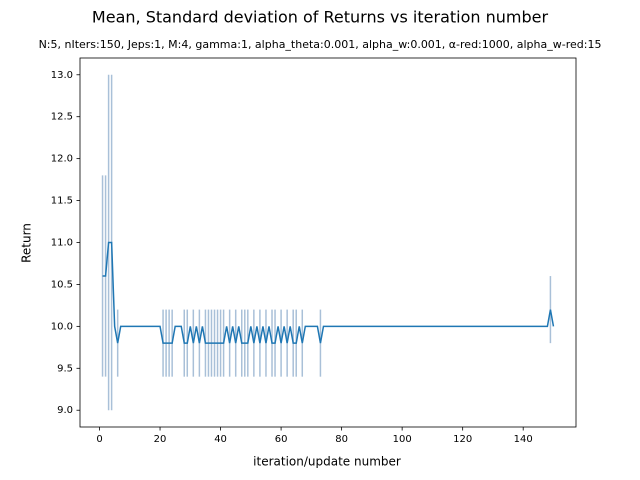 The height and width of the screenshot is (480, 640). Describe the element at coordinates (62, 117) in the screenshot. I see `y-tick-label: 12.5` at that location.